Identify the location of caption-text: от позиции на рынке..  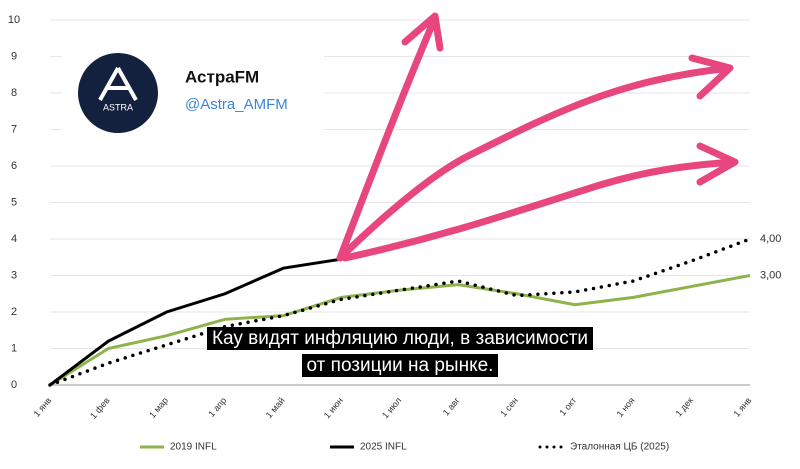
(400, 365).